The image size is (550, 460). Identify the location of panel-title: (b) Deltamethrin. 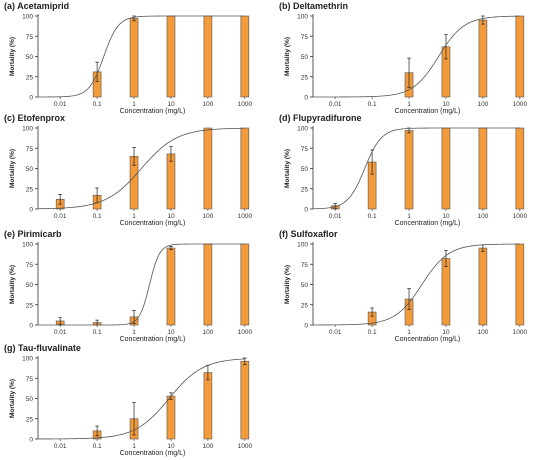
(313, 6).